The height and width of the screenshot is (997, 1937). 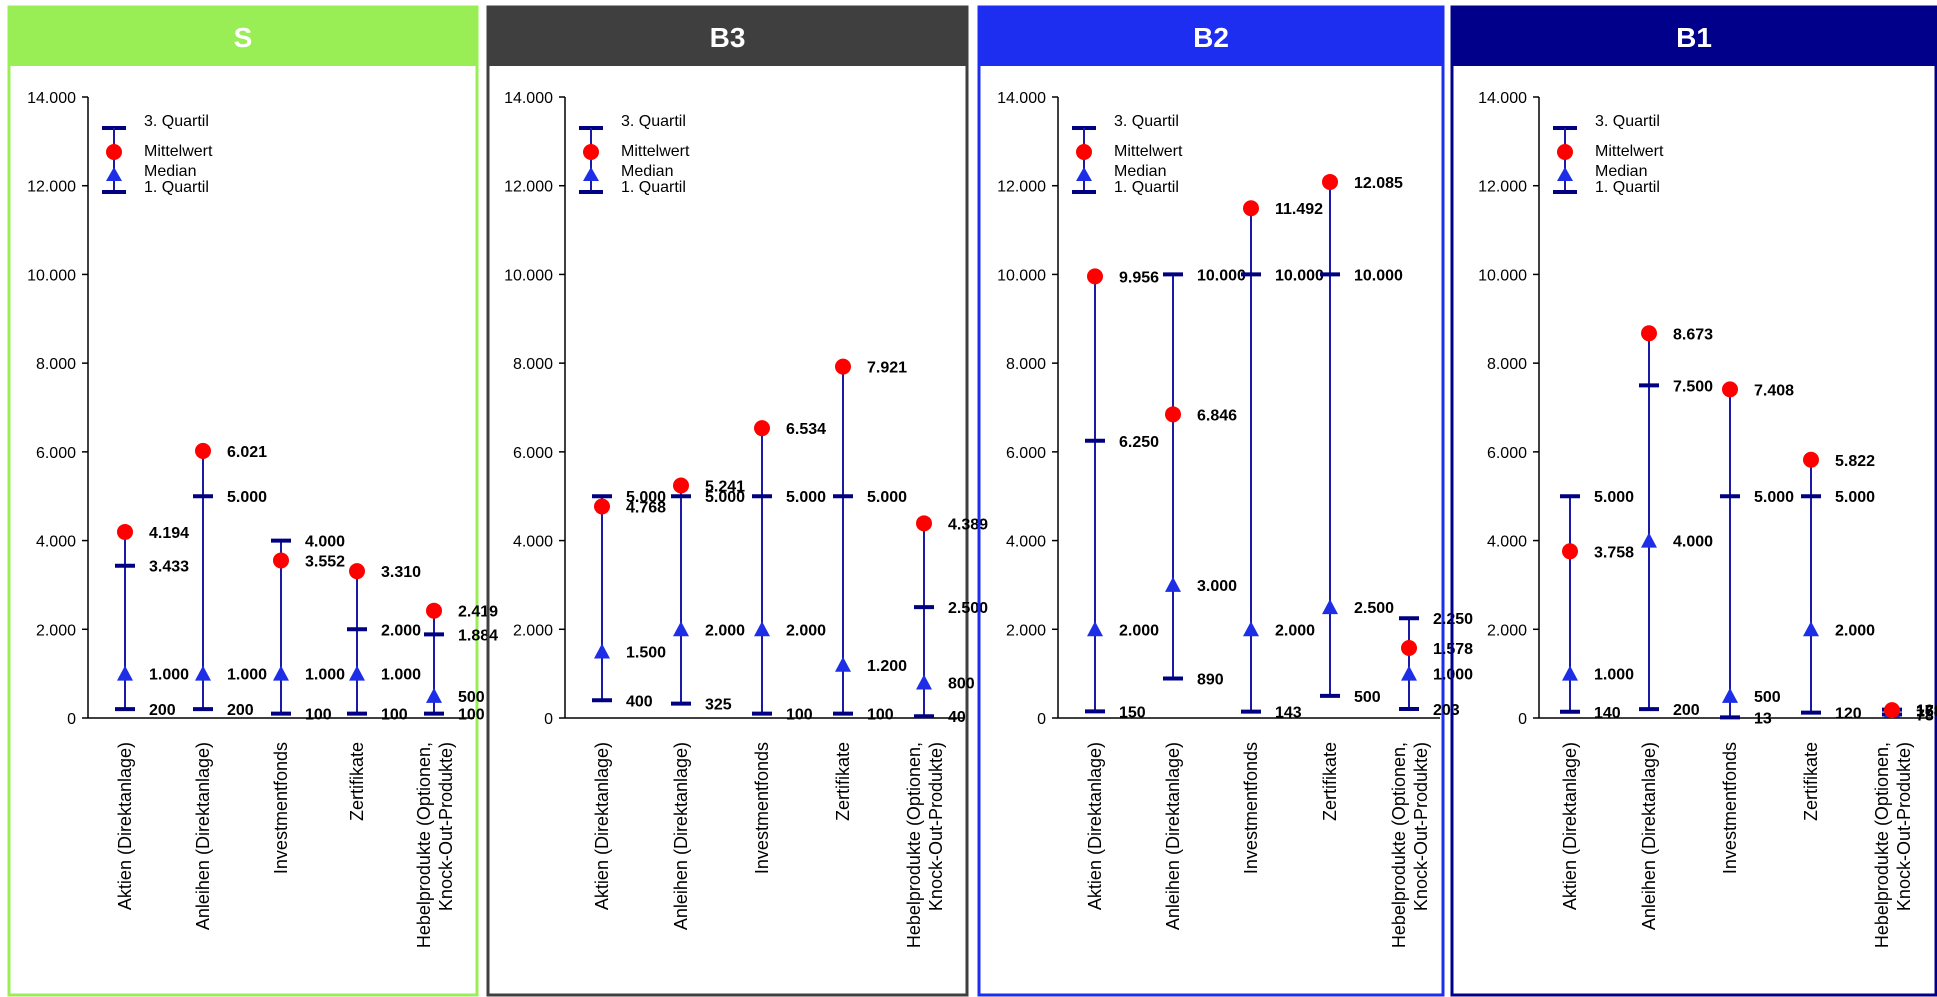 What do you see at coordinates (1757, 627) in the screenshot?
I see `category-group: 5.000 500 13 7.408 Investmentfonds` at bounding box center [1757, 627].